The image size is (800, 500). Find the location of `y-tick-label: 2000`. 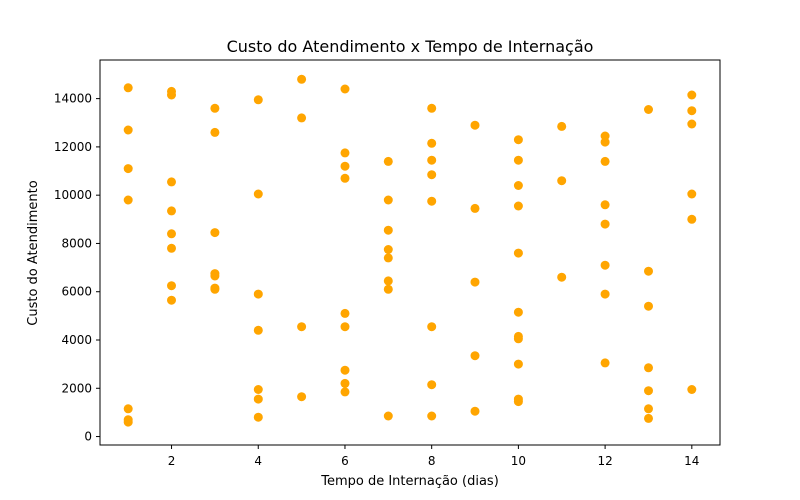

y-tick-label: 2000 is located at coordinates (76, 388).